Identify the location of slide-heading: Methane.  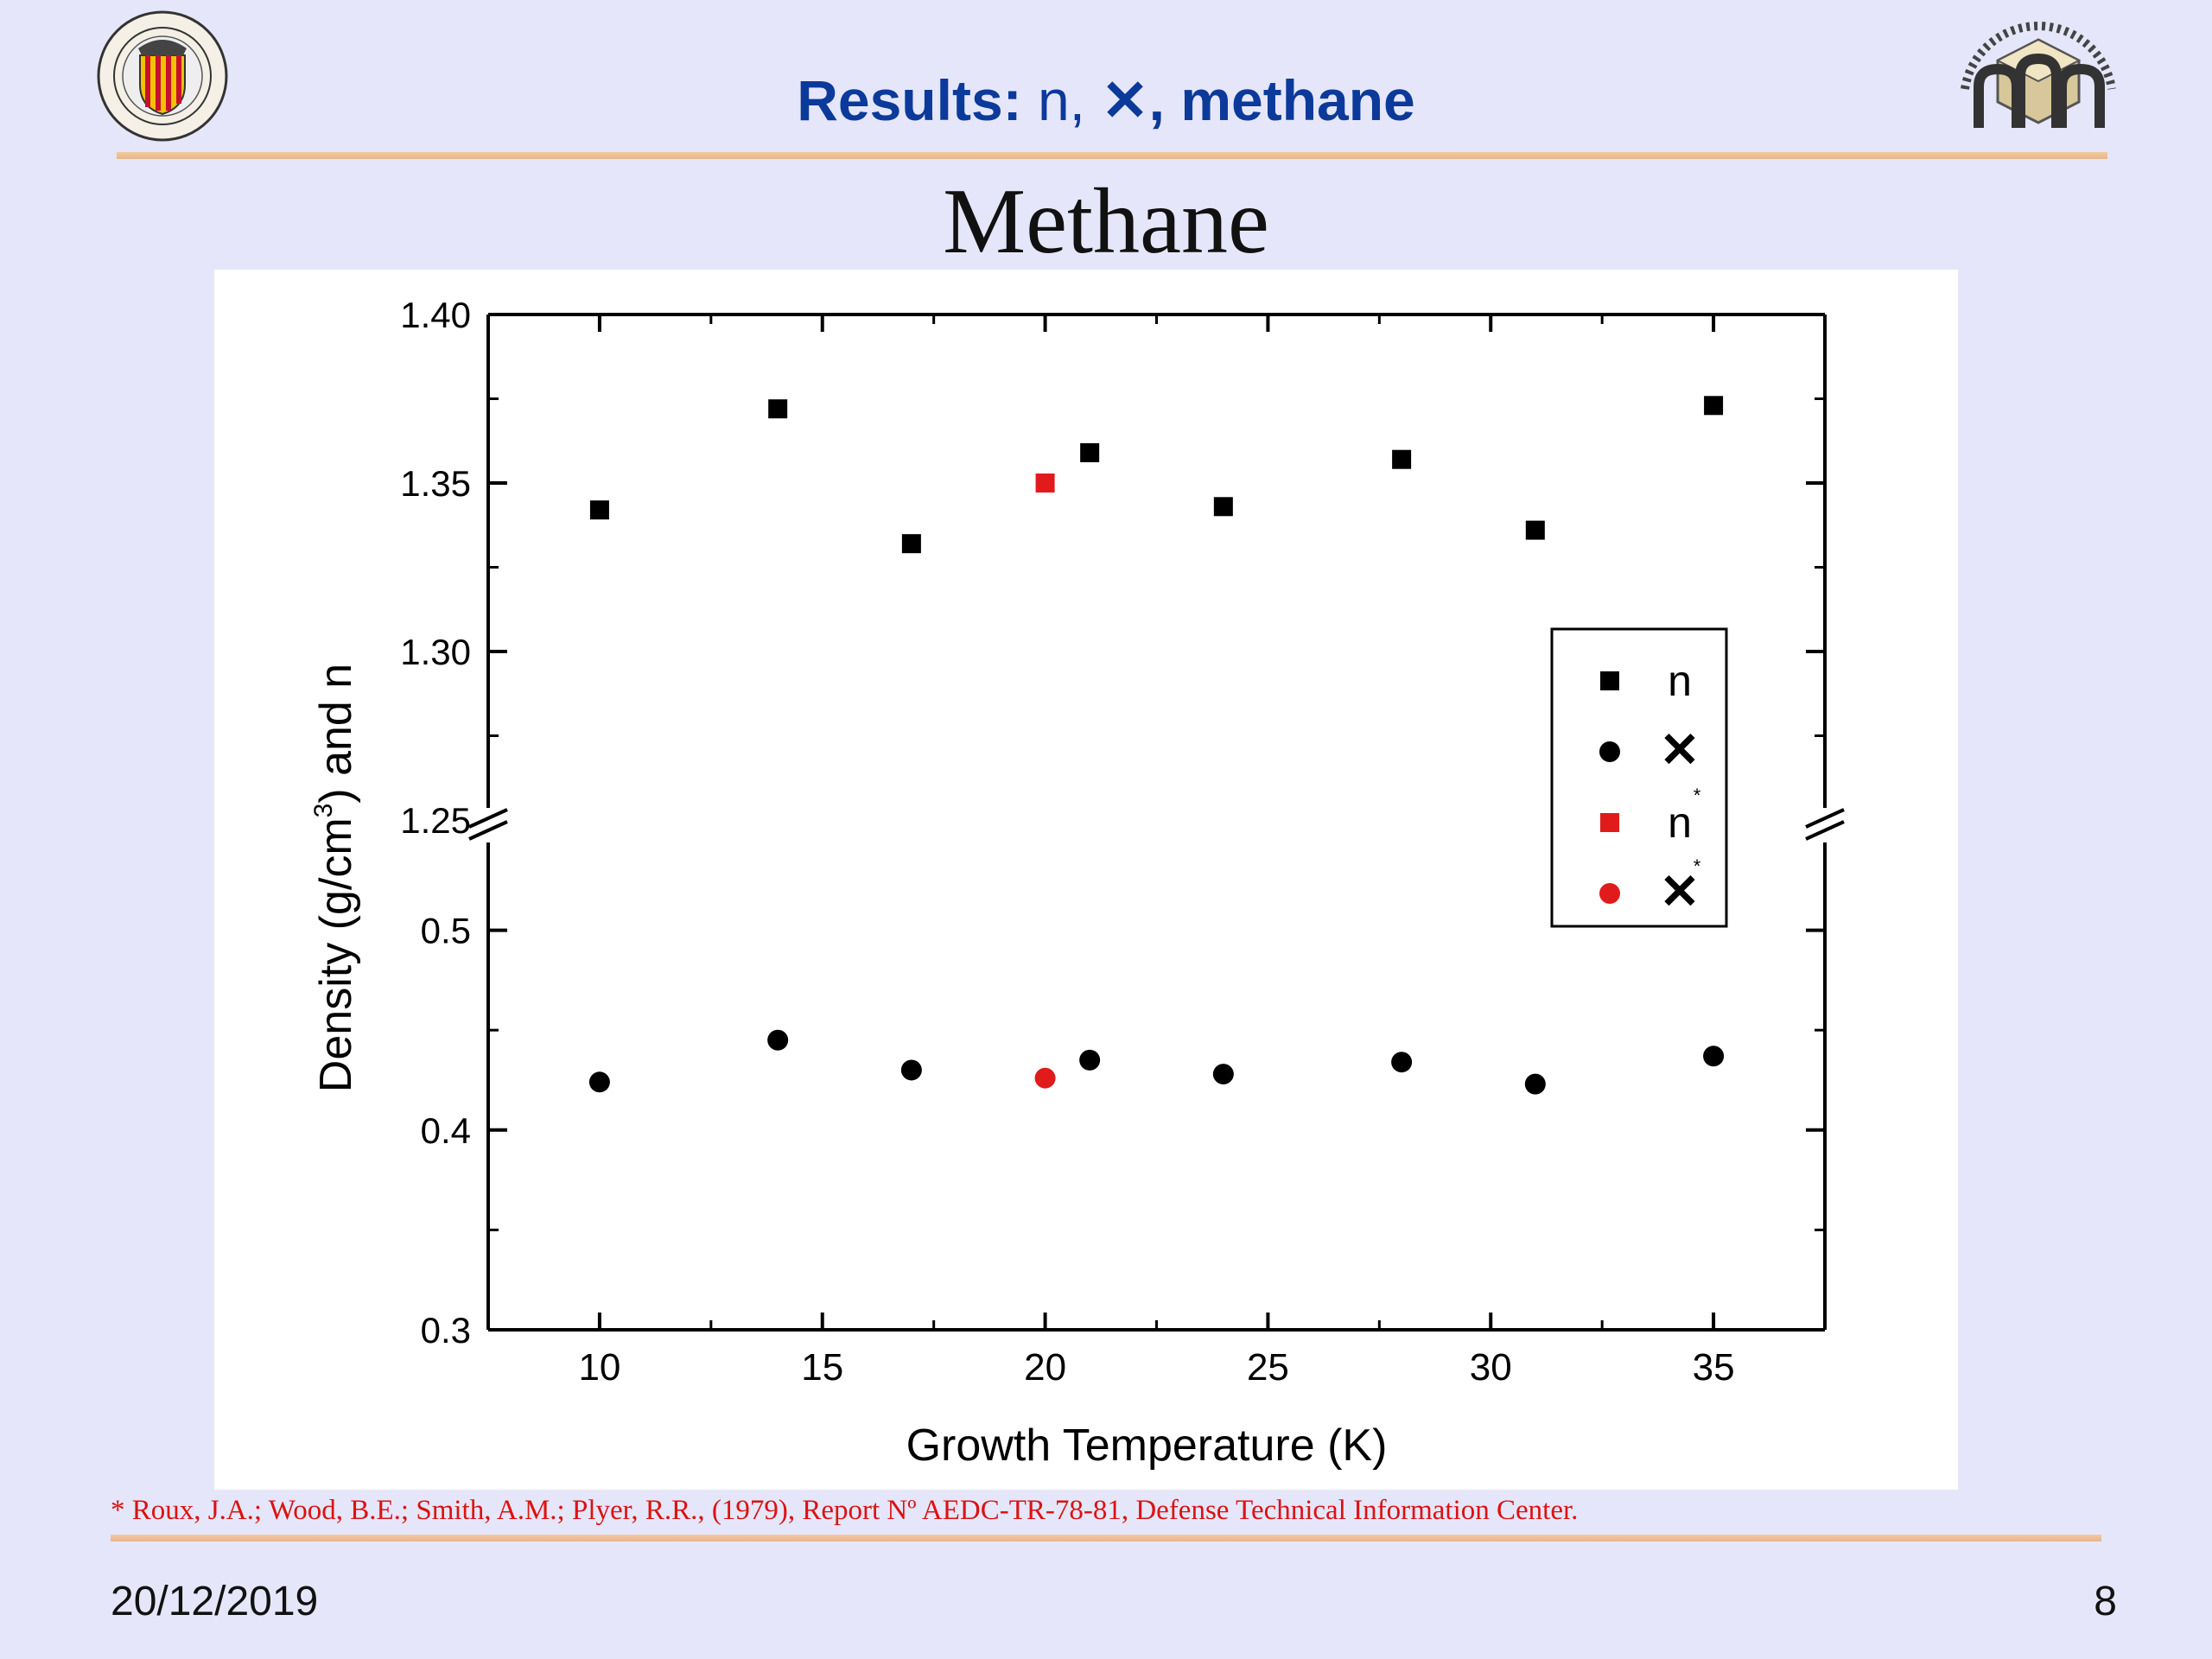
(1106, 221).